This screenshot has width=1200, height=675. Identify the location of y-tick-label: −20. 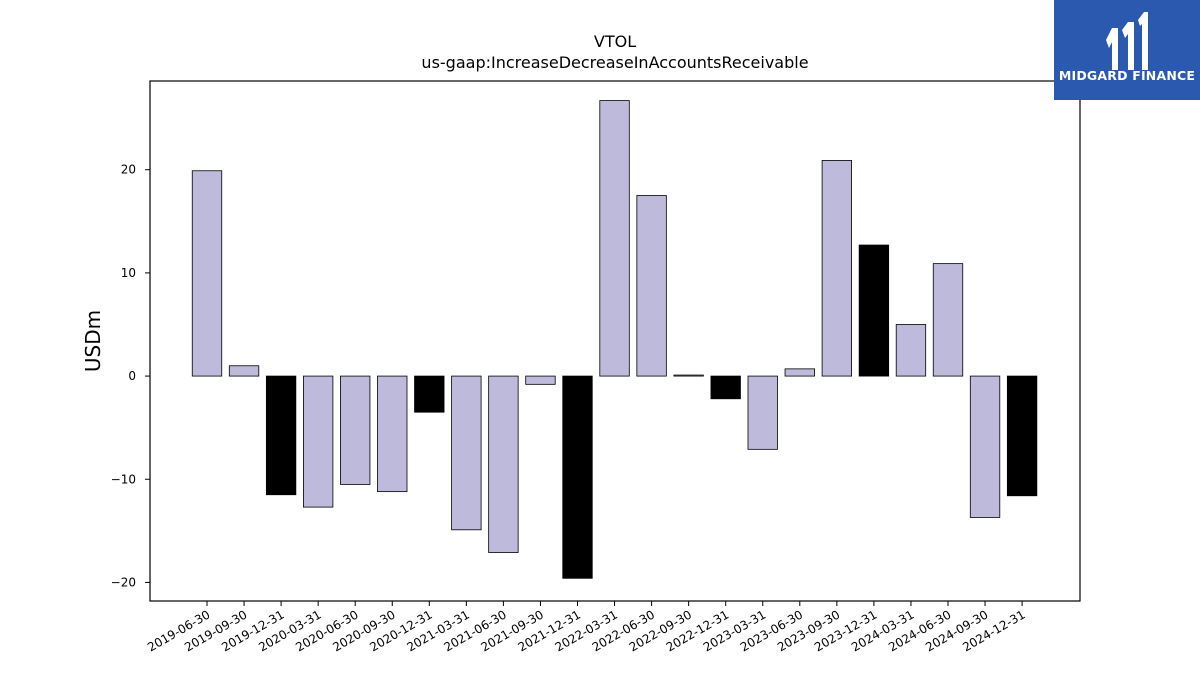
(123, 582).